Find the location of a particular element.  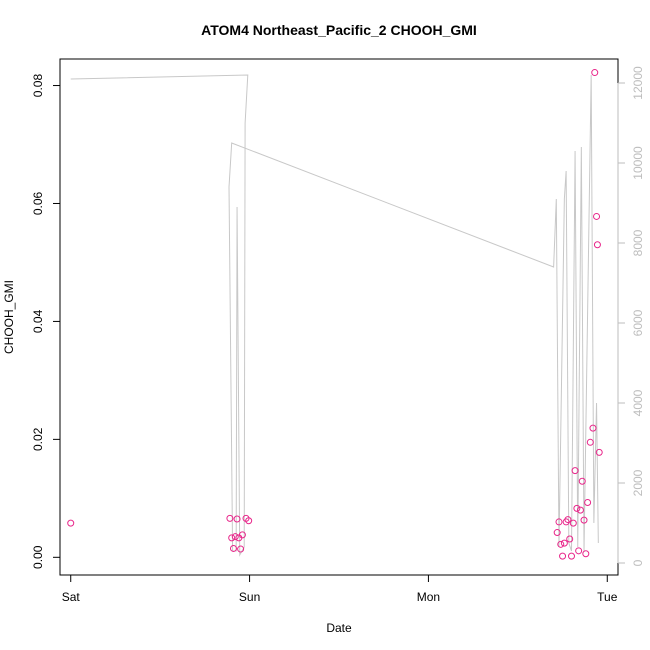

y-tick-label-1: 0.02 is located at coordinates (38, 439).